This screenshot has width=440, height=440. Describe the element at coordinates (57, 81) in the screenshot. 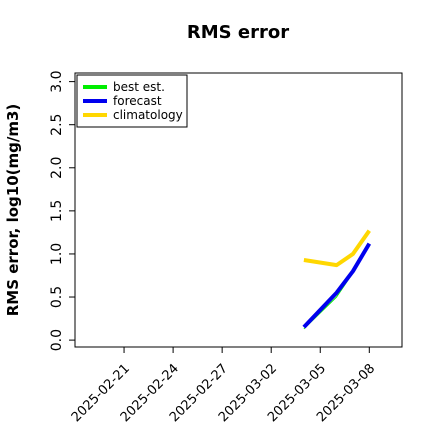

I see `y-tick-label: 3.0` at that location.